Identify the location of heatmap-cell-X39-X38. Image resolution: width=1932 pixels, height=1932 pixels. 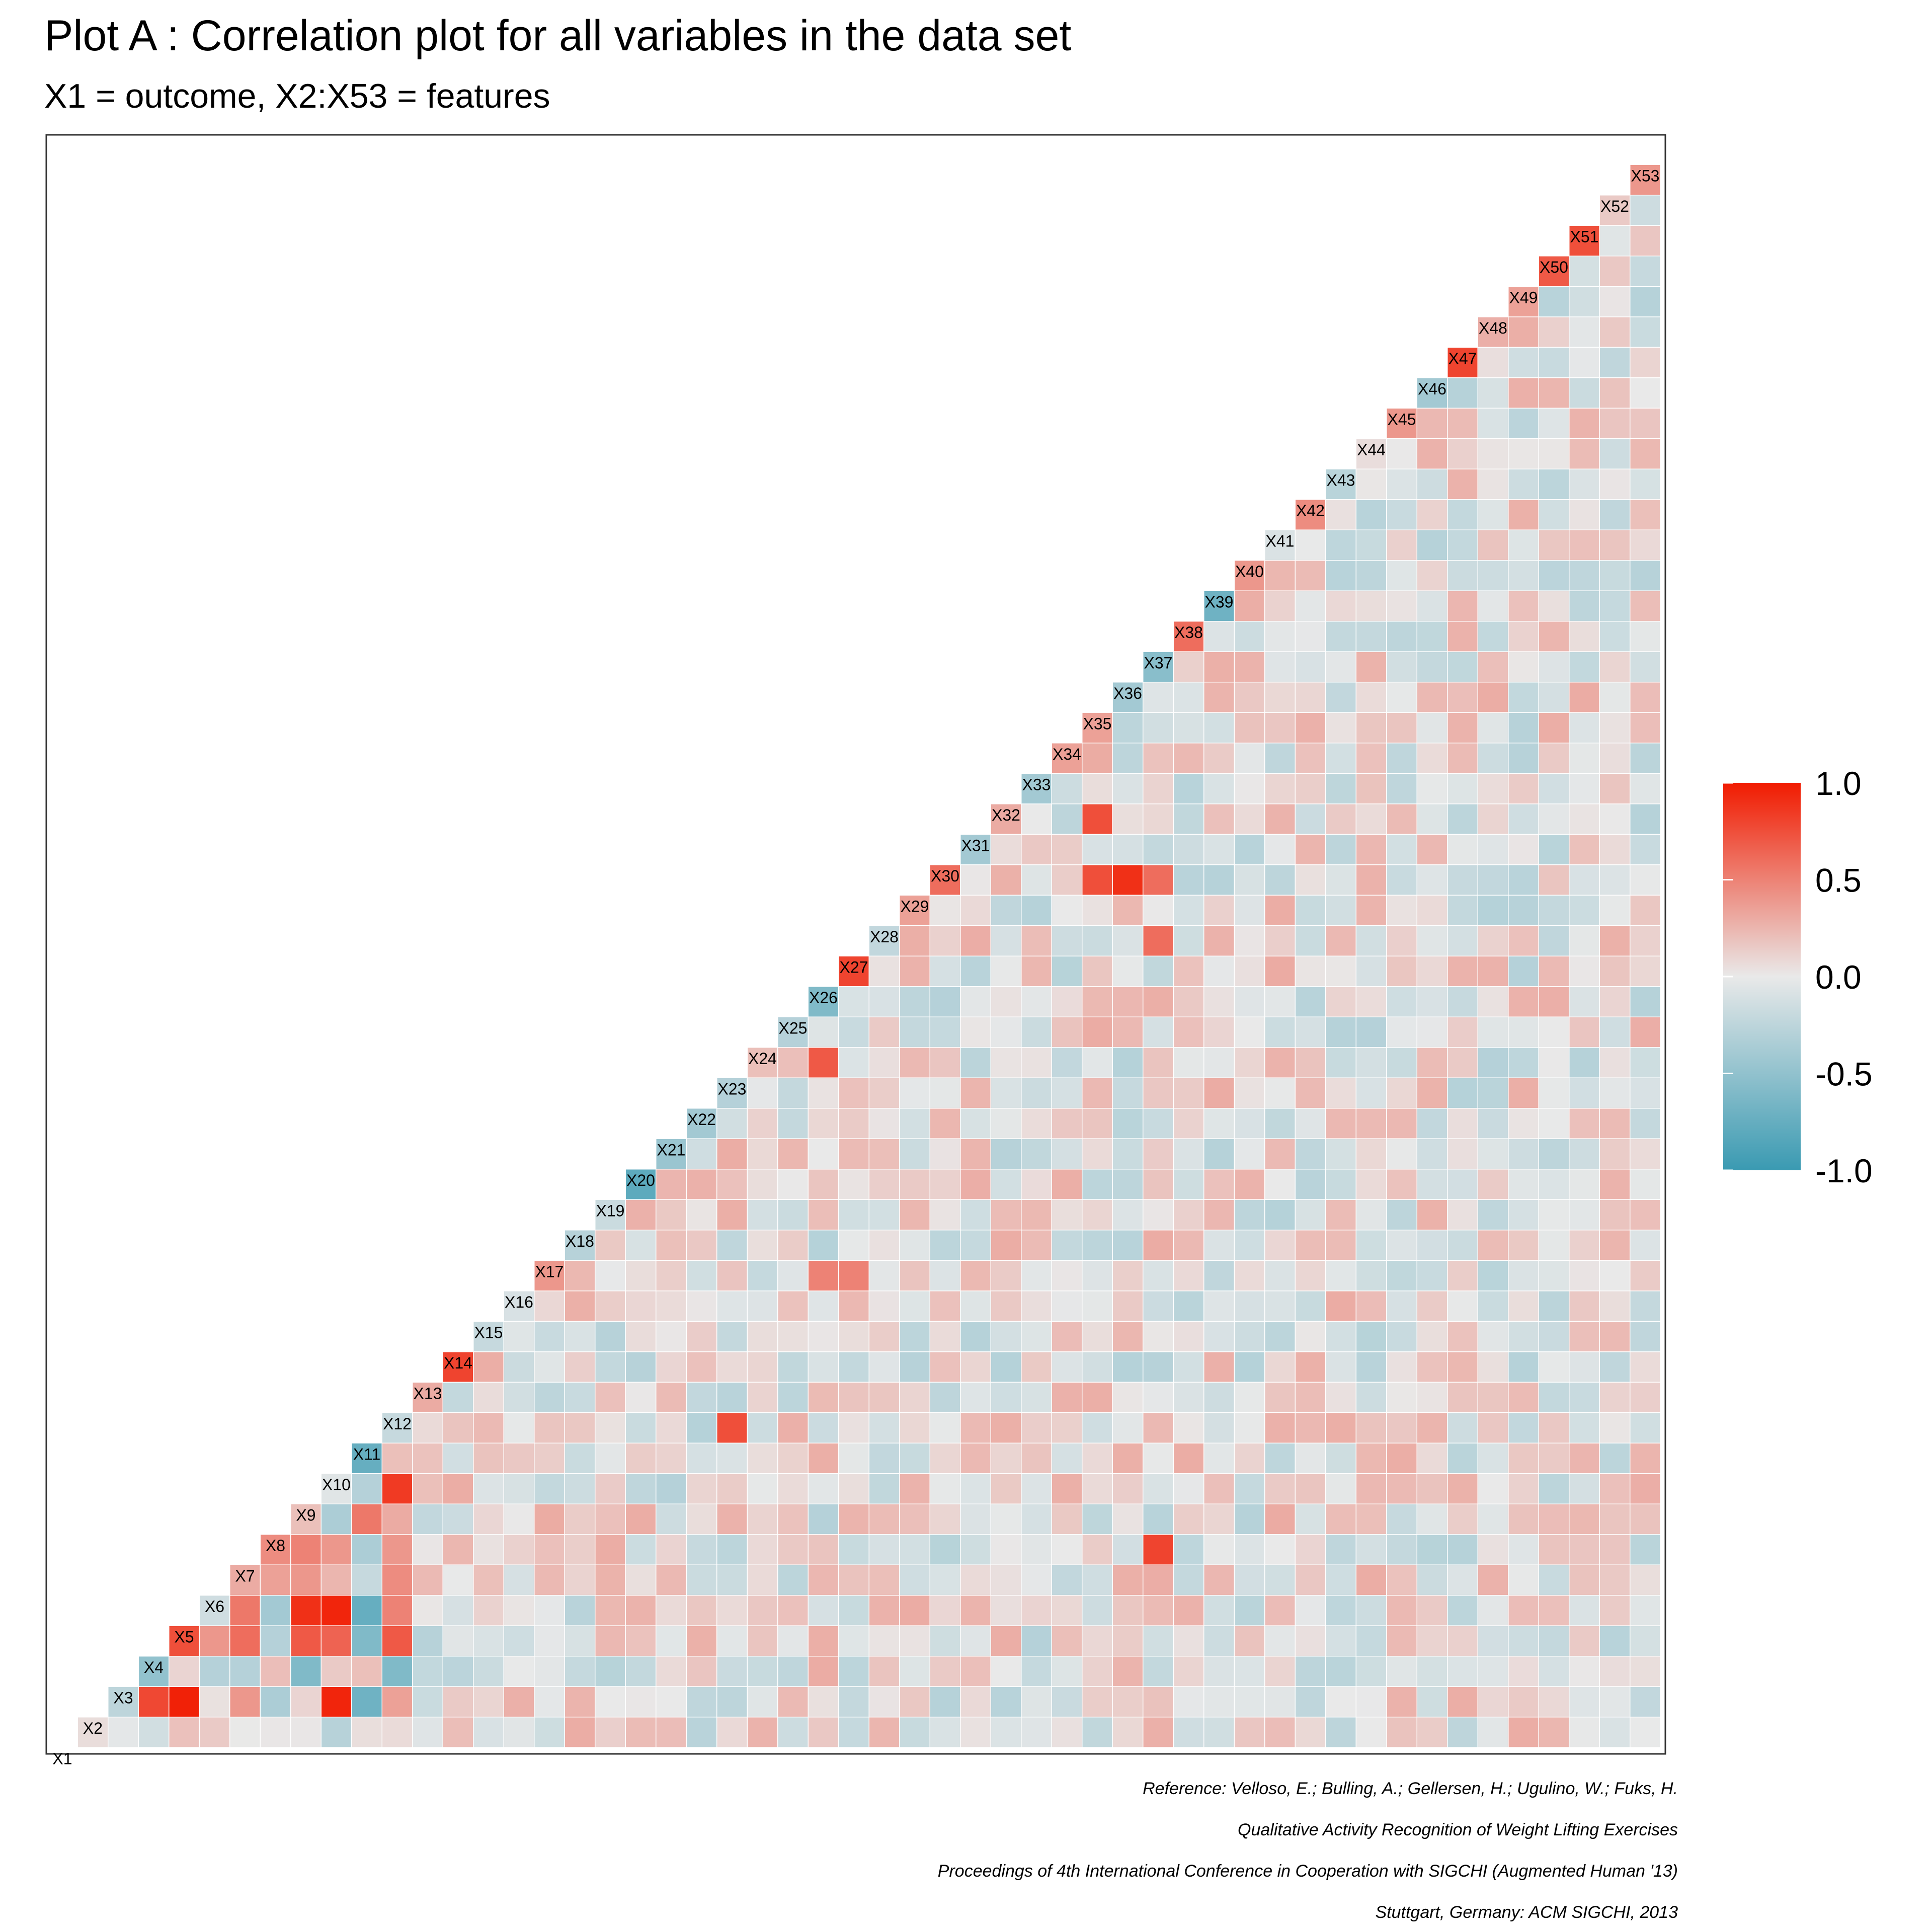
(1219, 606).